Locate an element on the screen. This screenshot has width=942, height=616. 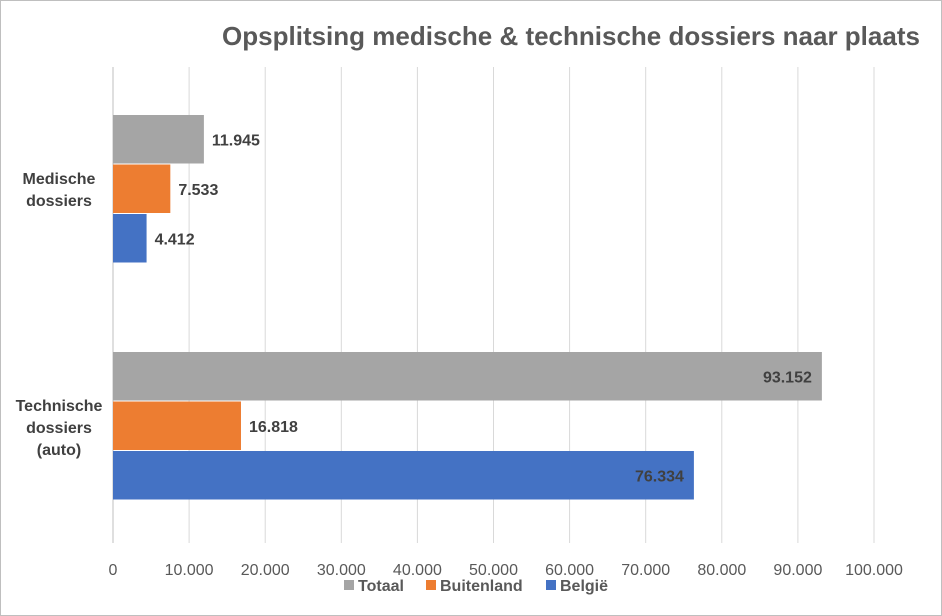
legend-label: Buitenland is located at coordinates (481, 586).